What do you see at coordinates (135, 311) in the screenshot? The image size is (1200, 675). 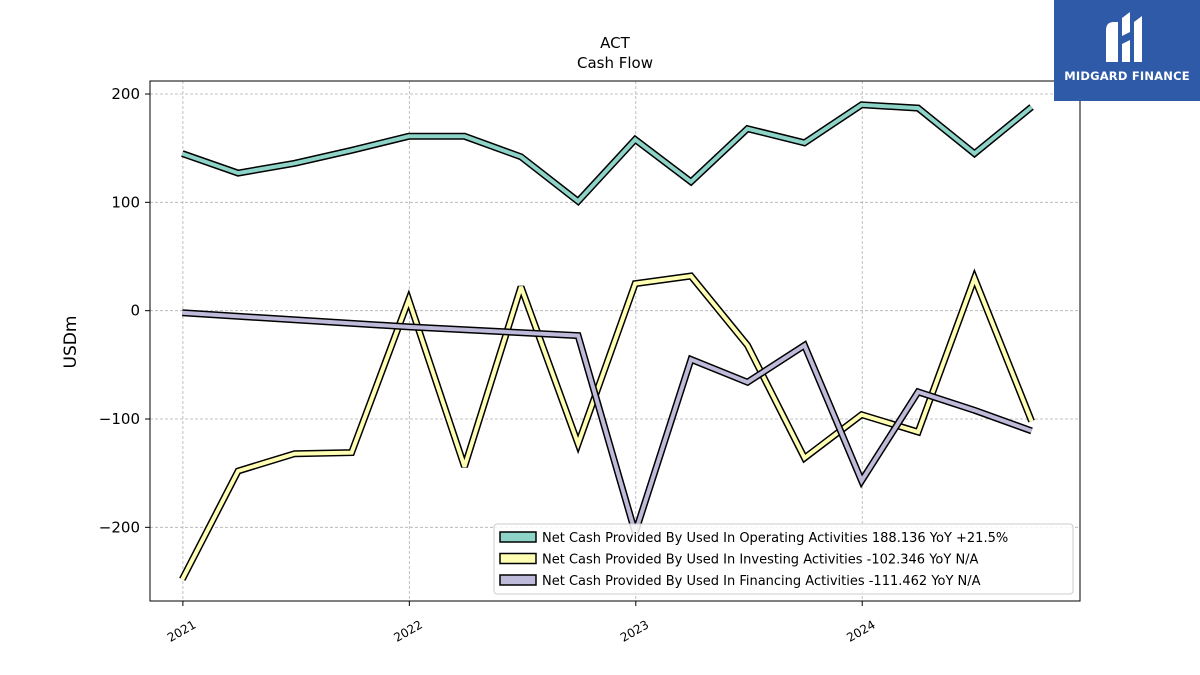 I see `y-tick-label: 0` at bounding box center [135, 311].